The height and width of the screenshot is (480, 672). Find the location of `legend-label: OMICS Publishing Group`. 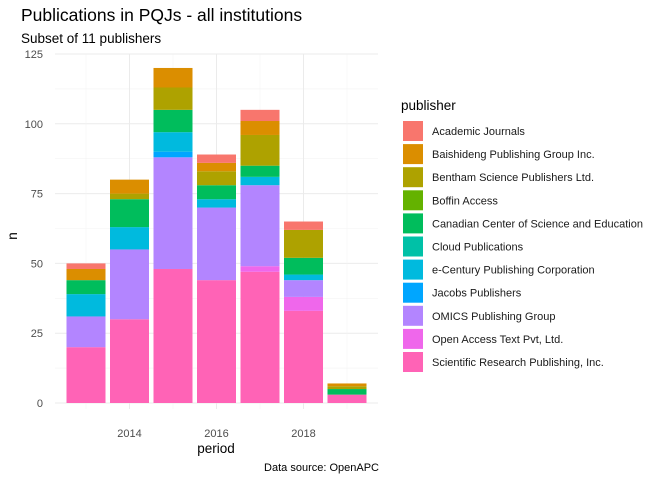

legend-label: OMICS Publishing Group is located at coordinates (494, 317).